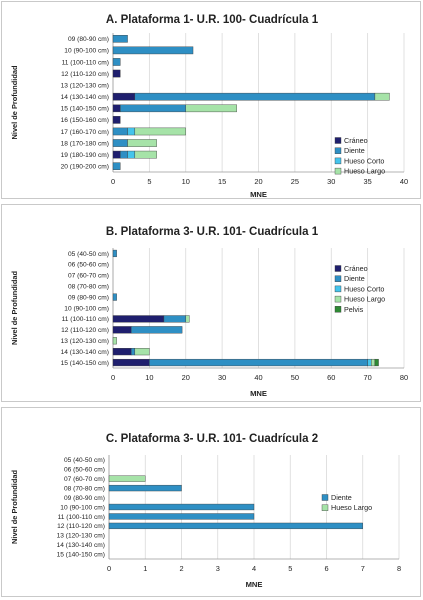 This screenshot has width=423, height=600. Describe the element at coordinates (127, 478) in the screenshot. I see `chart-c-bar-hueso-largo` at that location.